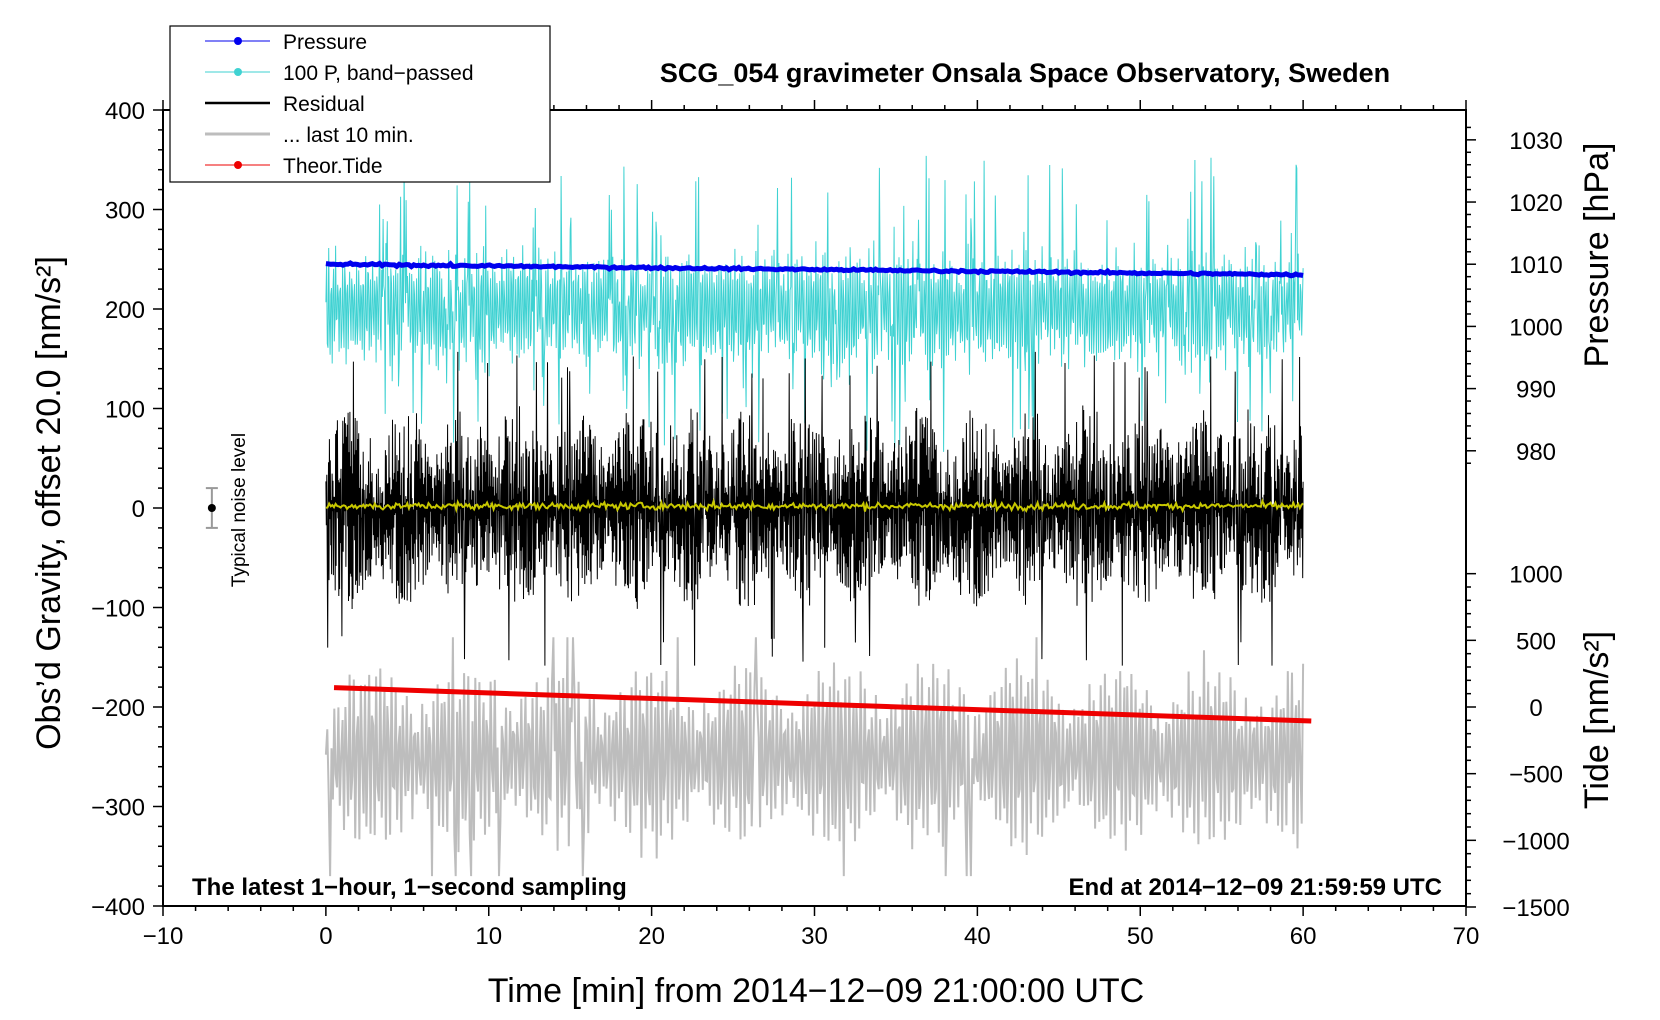 Image resolution: width=1660 pixels, height=1020 pixels. I want to click on y-left-tick-label: 200, so click(125, 310).